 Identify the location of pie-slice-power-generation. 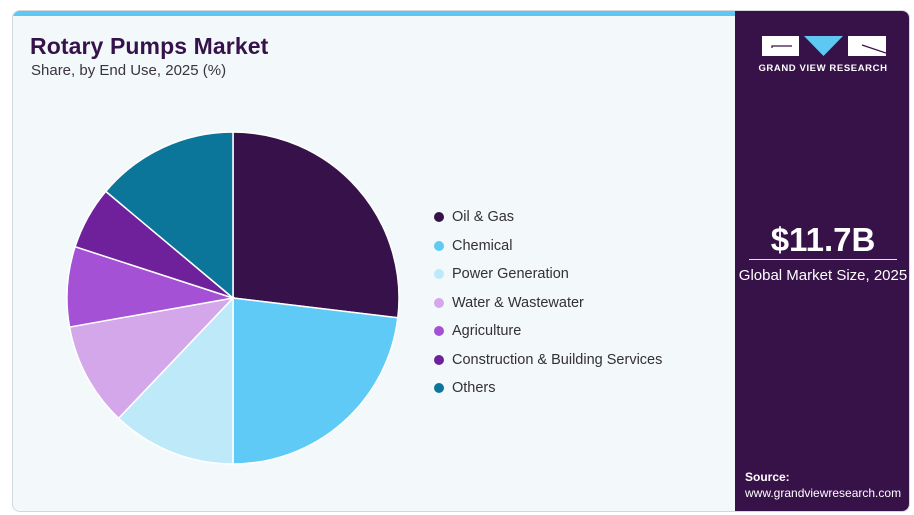
(175, 380).